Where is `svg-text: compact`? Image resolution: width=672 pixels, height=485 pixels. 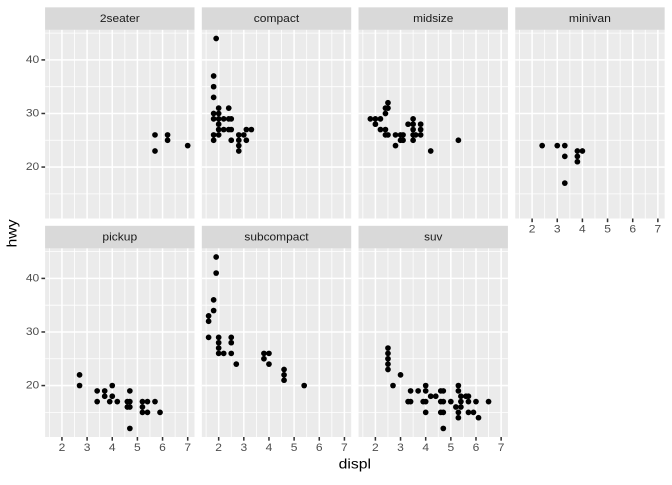
svg-text: compact is located at coordinates (276, 19).